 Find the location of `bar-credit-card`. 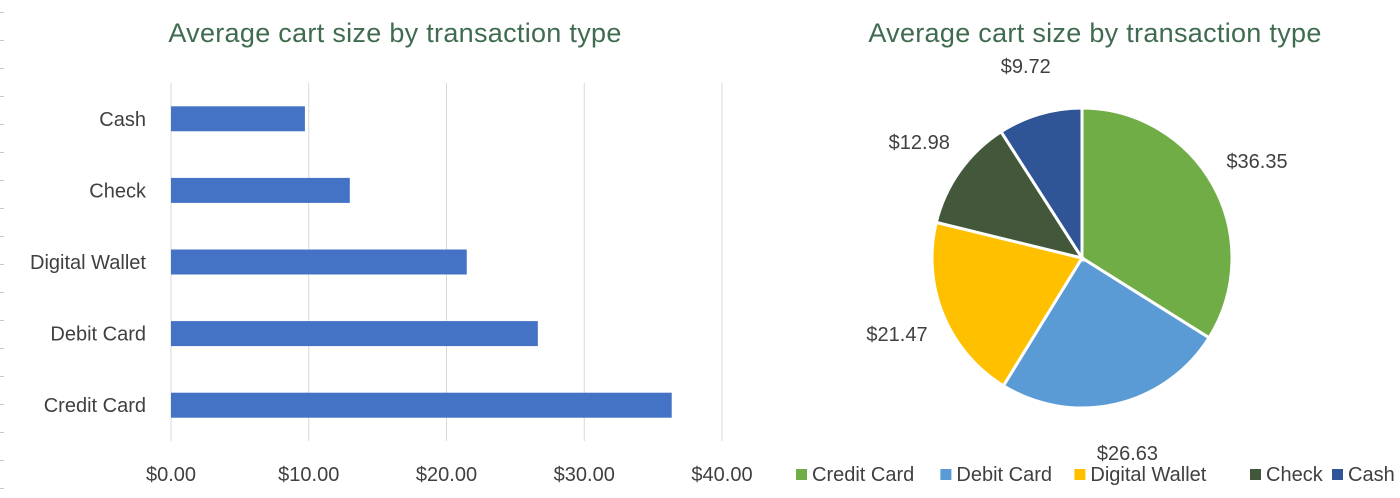

bar-credit-card is located at coordinates (421, 405).